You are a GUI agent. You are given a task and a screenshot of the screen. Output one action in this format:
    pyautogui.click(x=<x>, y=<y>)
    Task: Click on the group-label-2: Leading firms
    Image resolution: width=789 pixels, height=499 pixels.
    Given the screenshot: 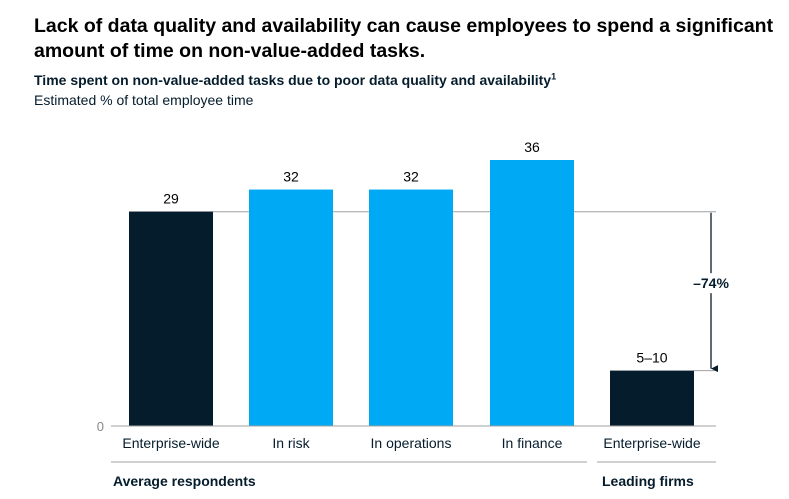 What is the action you would take?
    pyautogui.click(x=648, y=481)
    